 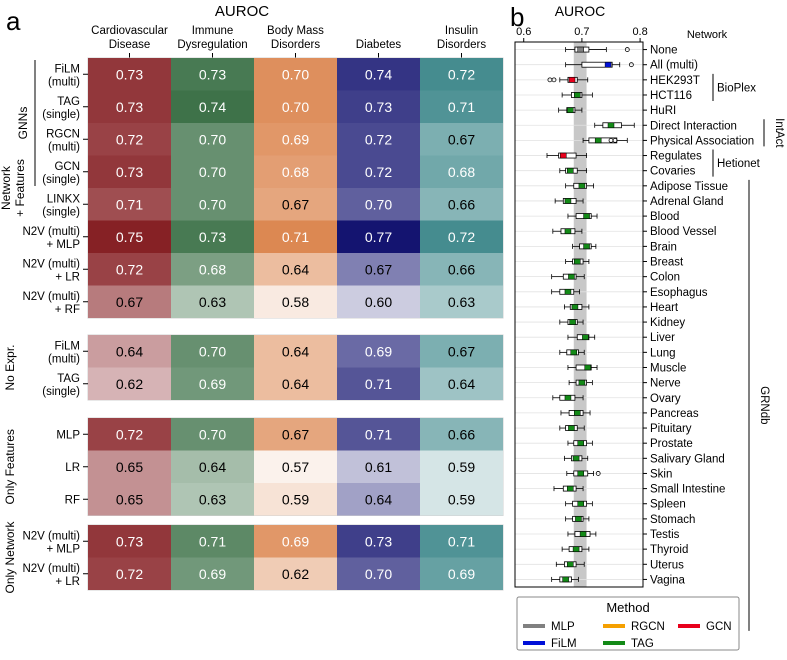 What do you see at coordinates (664, 217) in the screenshot?
I see `network-label: Blood` at bounding box center [664, 217].